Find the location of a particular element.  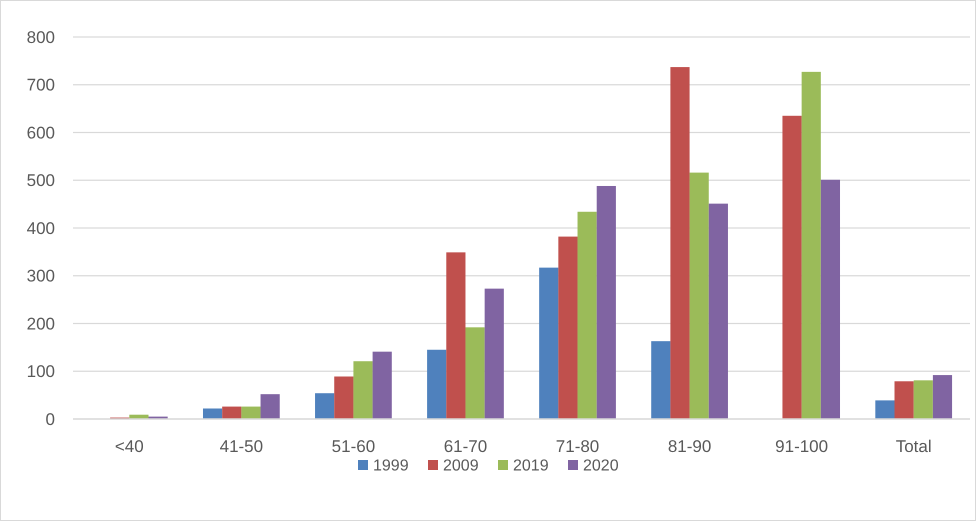

y-tick-label: 800 is located at coordinates (40, 37).